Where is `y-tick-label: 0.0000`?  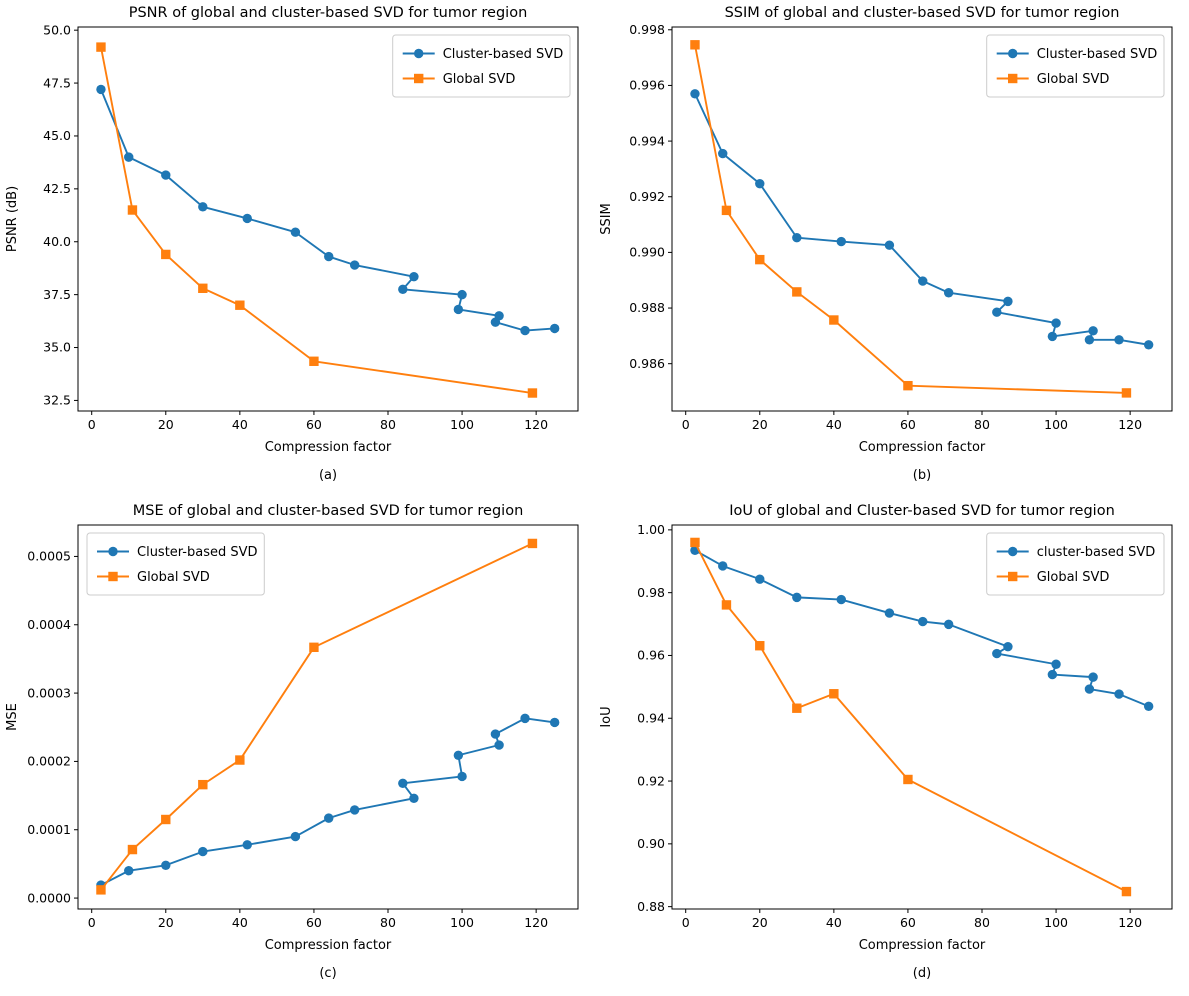 y-tick-label: 0.0000 is located at coordinates (49, 897).